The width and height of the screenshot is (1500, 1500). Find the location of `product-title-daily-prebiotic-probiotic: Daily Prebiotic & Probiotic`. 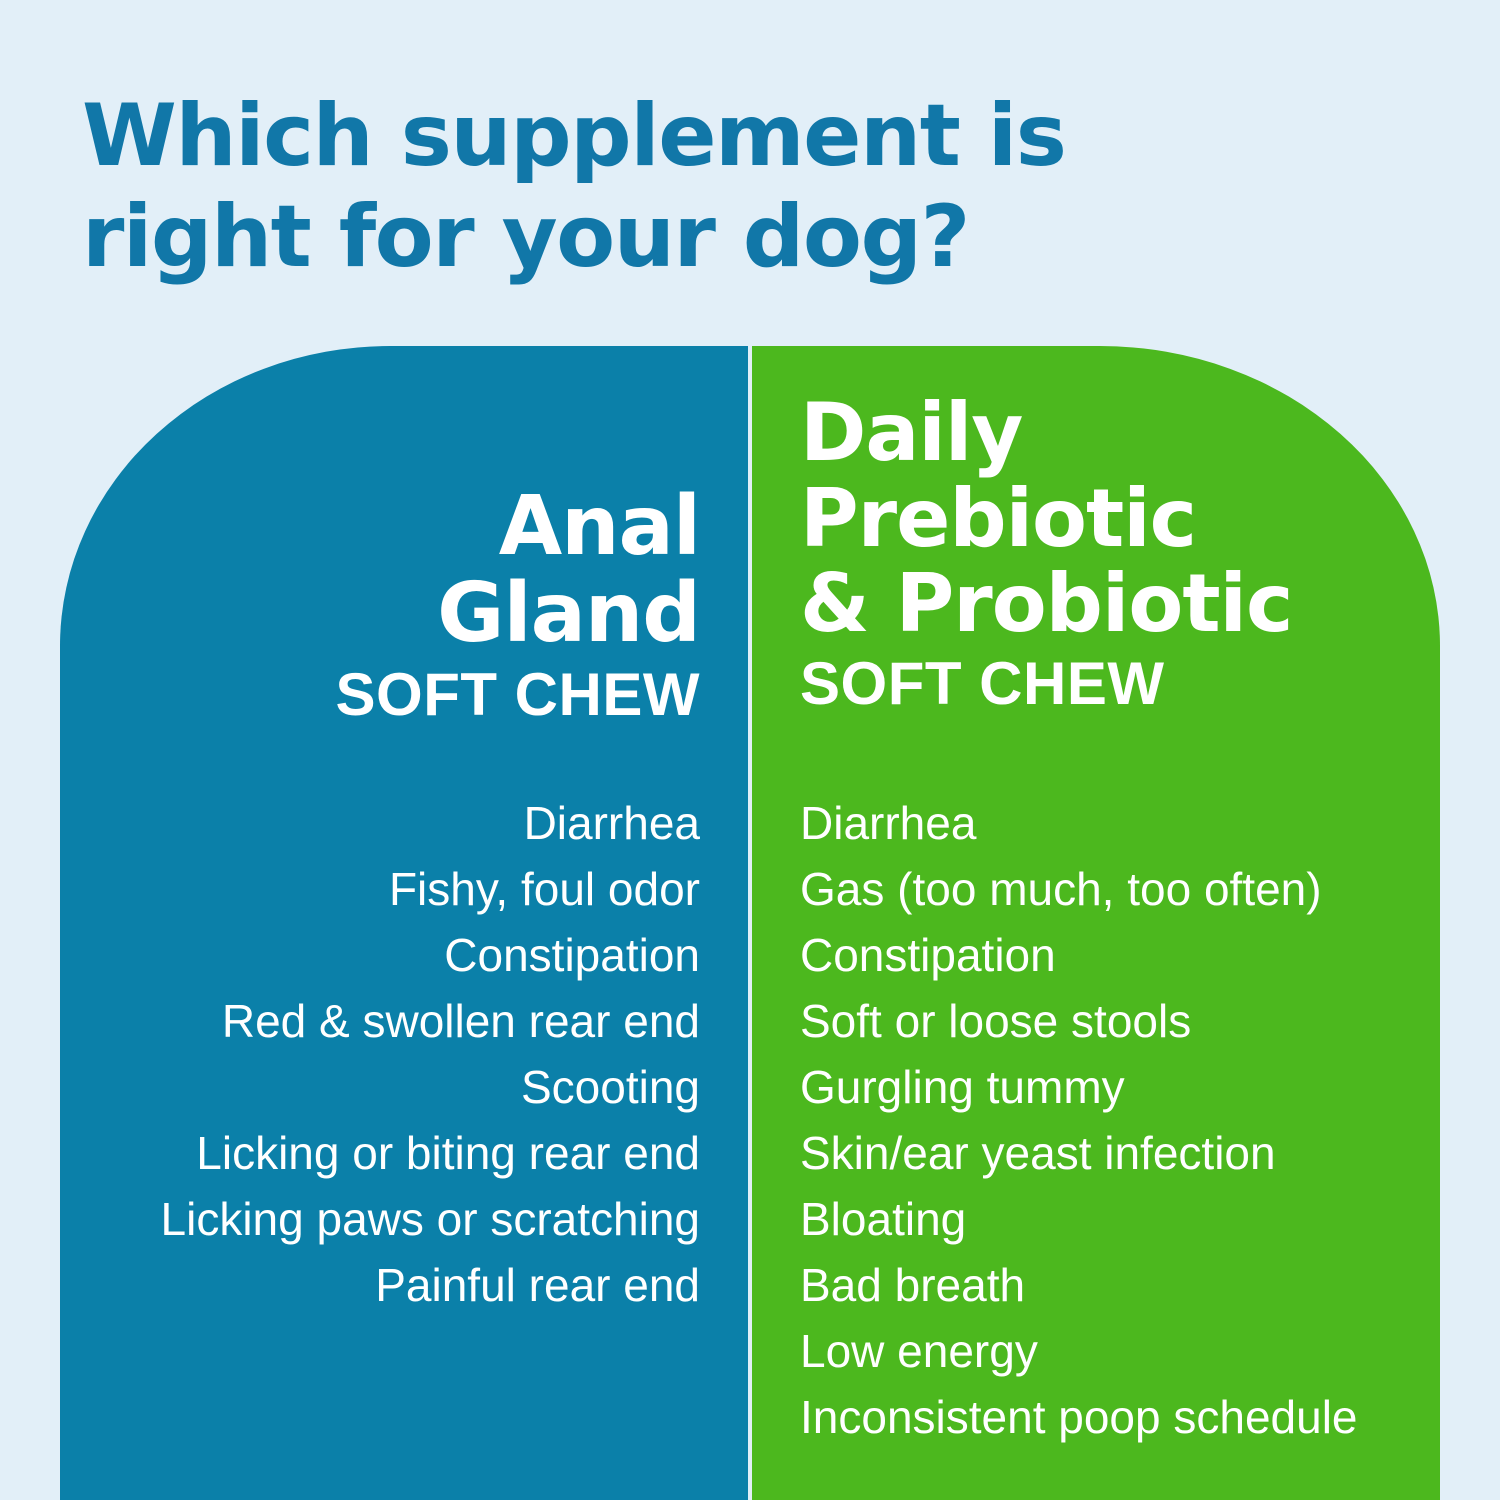

product-title-daily-prebiotic-probiotic: Daily Prebiotic & Probiotic is located at coordinates (1046, 518).